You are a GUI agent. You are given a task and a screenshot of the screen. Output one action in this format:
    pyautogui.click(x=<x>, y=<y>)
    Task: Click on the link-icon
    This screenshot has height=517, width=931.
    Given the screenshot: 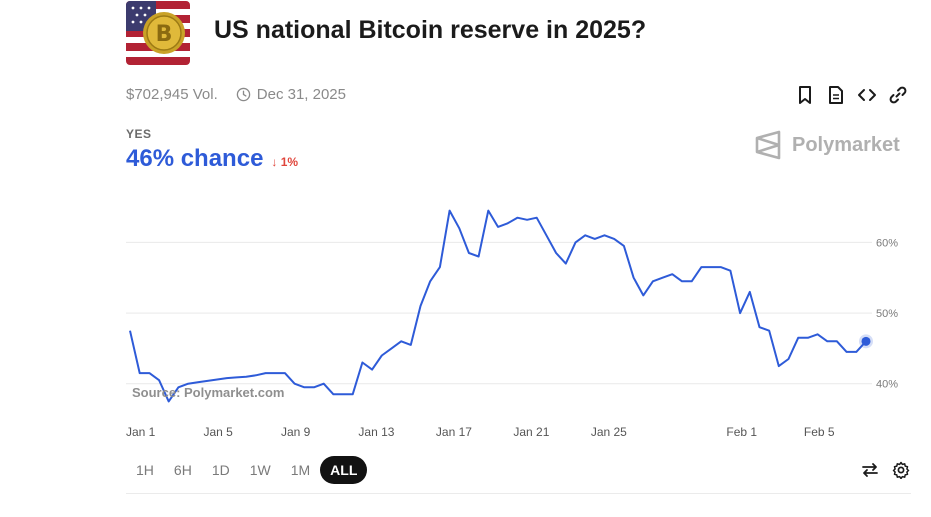 What is the action you would take?
    pyautogui.click(x=898, y=95)
    